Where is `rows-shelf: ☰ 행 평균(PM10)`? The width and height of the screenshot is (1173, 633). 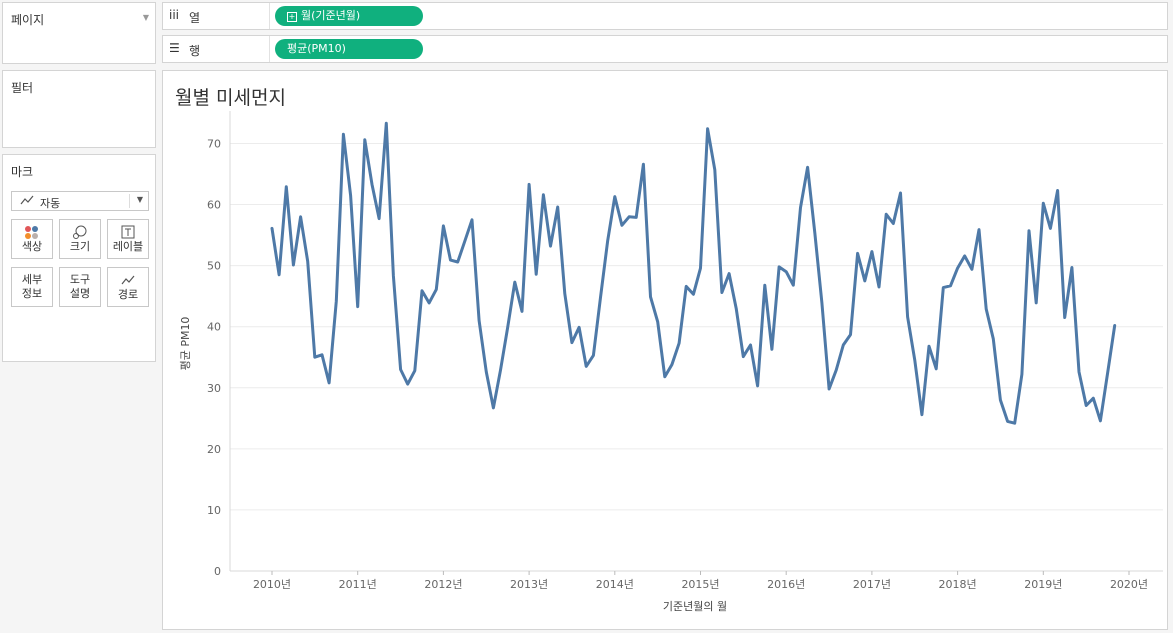
rows-shelf: ☰ 행 평균(PM10) is located at coordinates (665, 49).